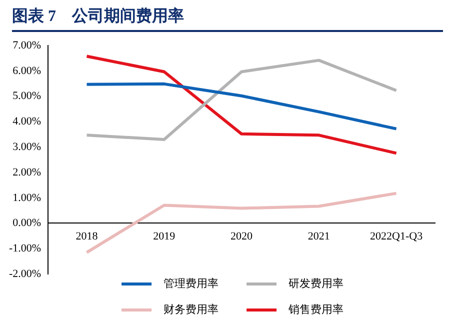 The height and width of the screenshot is (335, 455). Describe the element at coordinates (27, 223) in the screenshot. I see `y-tick-label: 0.00%` at that location.